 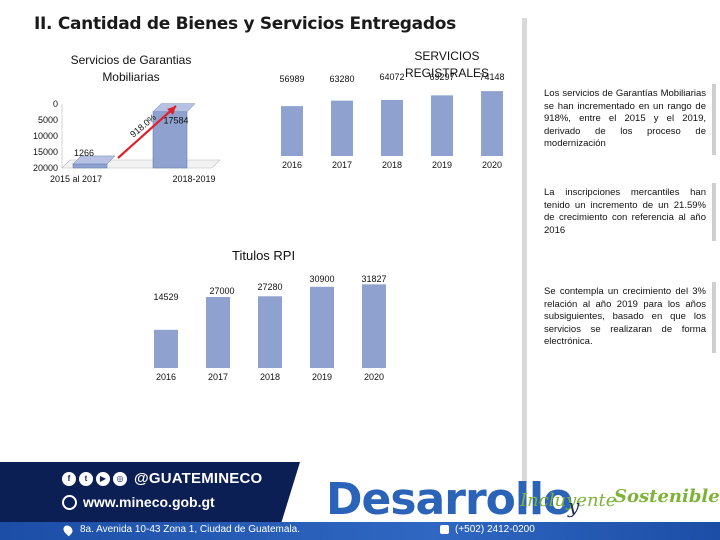 I want to click on rpi-value-label: 27280, so click(x=269, y=287).